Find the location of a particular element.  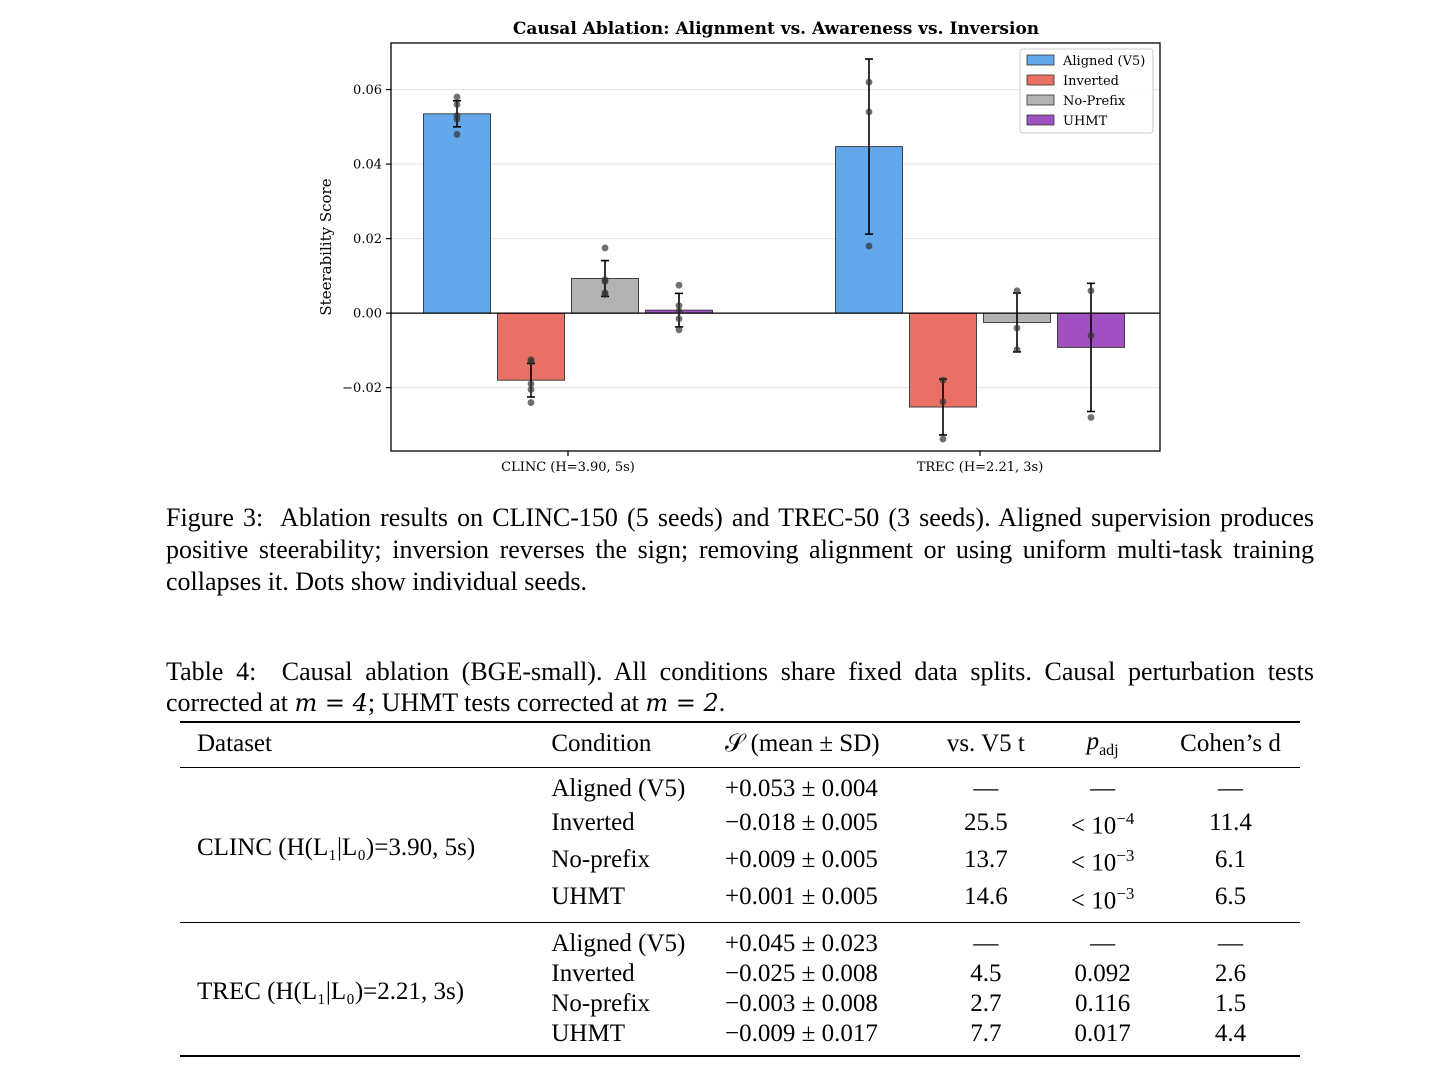

legend-label: No-Prefix is located at coordinates (1094, 101).